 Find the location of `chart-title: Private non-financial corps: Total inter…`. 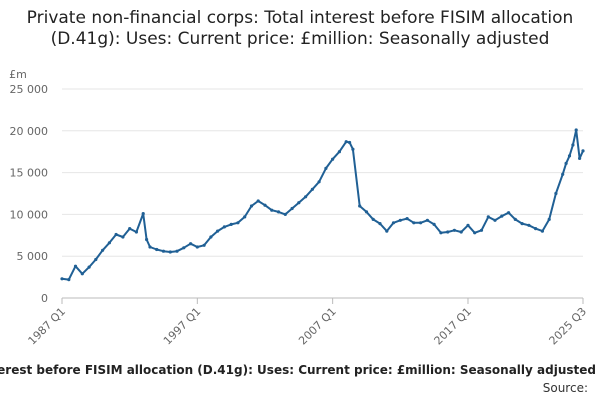

chart-title: Private non-financial corps: Total inter… is located at coordinates (300, 28).